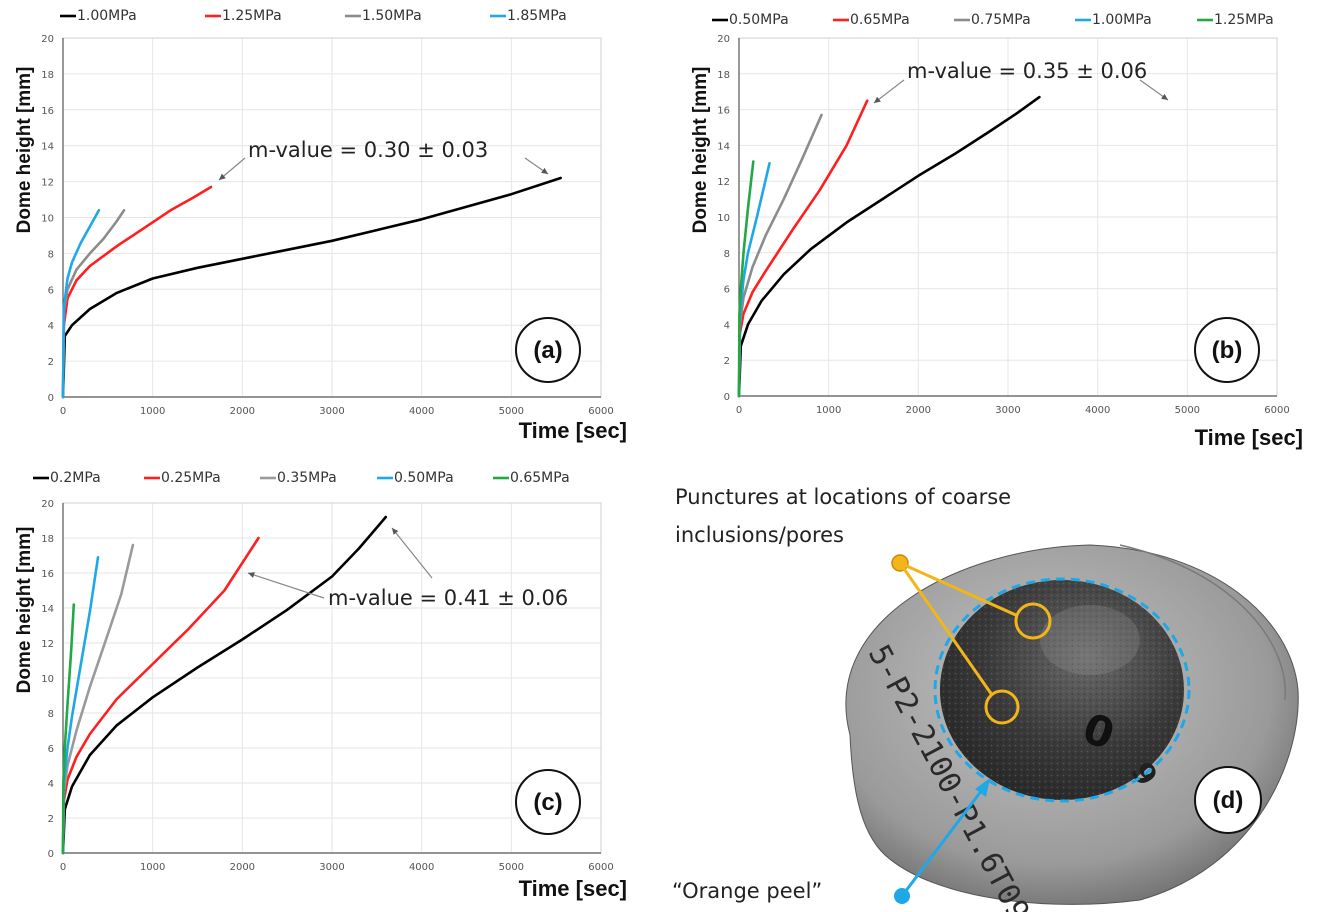  I want to click on series-line-0.75MPa, so click(780, 255).